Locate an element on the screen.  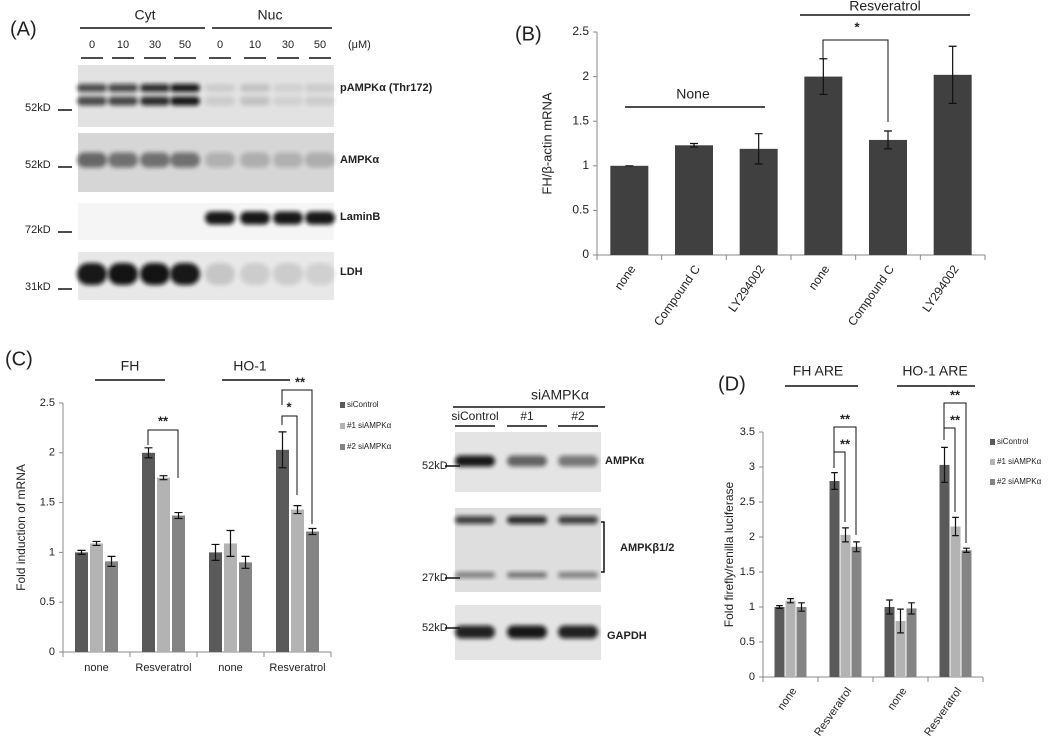
protein-label: AMPKβ1/2 is located at coordinates (647, 548).